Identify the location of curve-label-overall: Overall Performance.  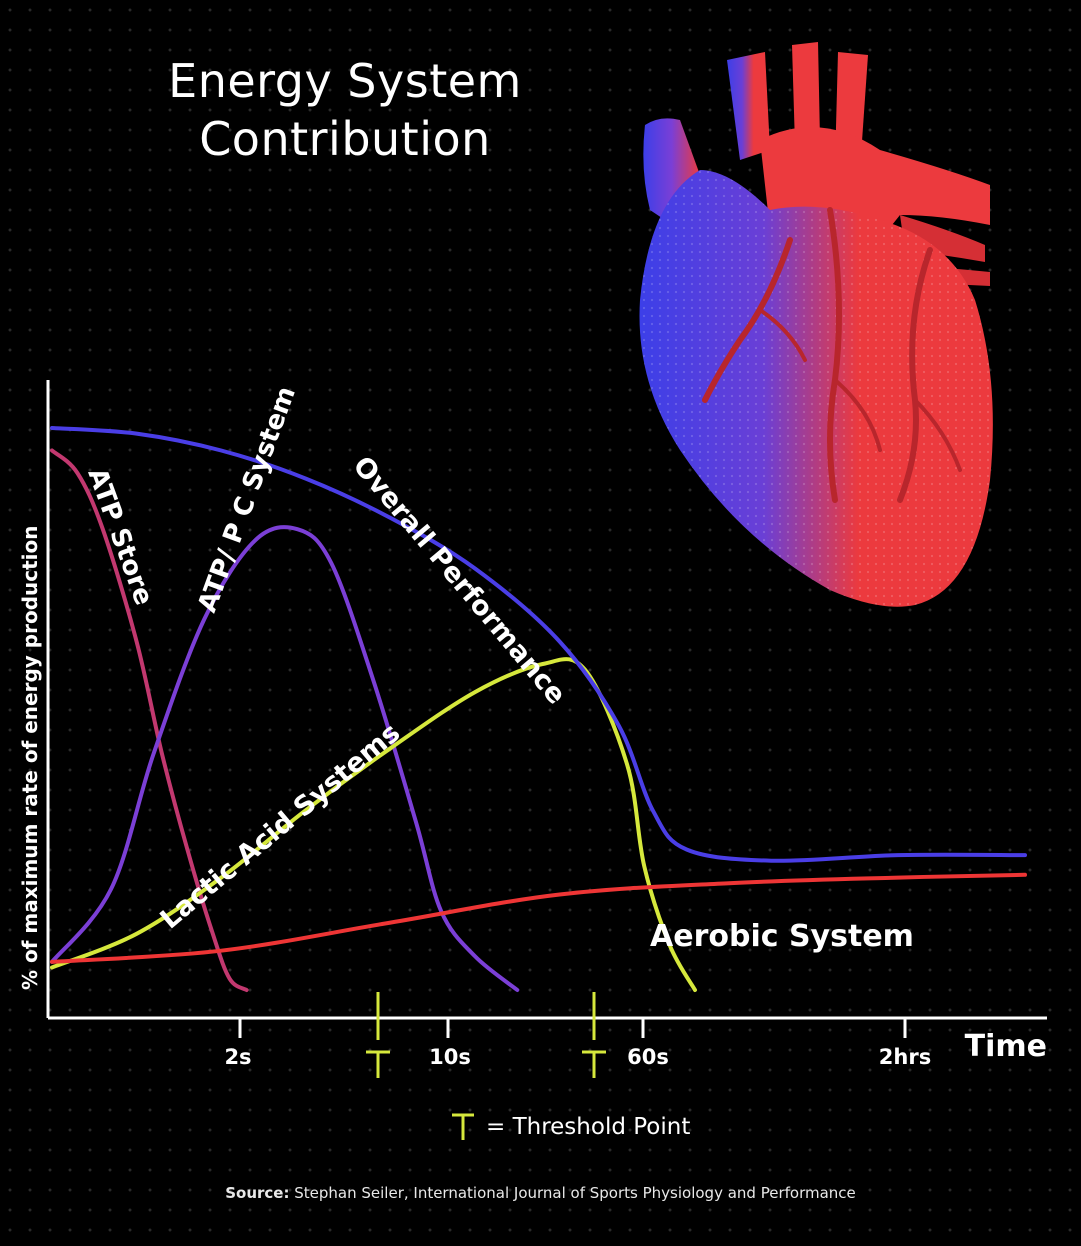
(459, 581).